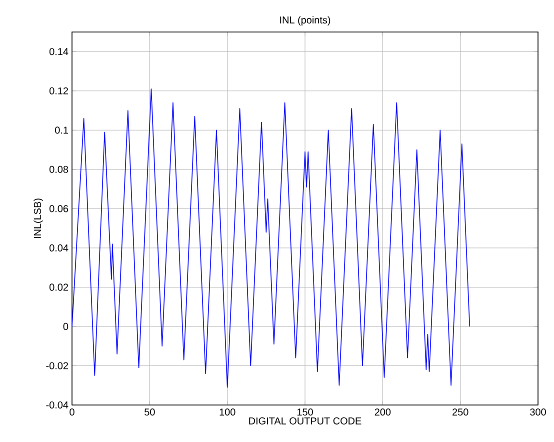 The image size is (554, 442). What do you see at coordinates (61, 130) in the screenshot?
I see `y-tick-label: 0.1` at bounding box center [61, 130].